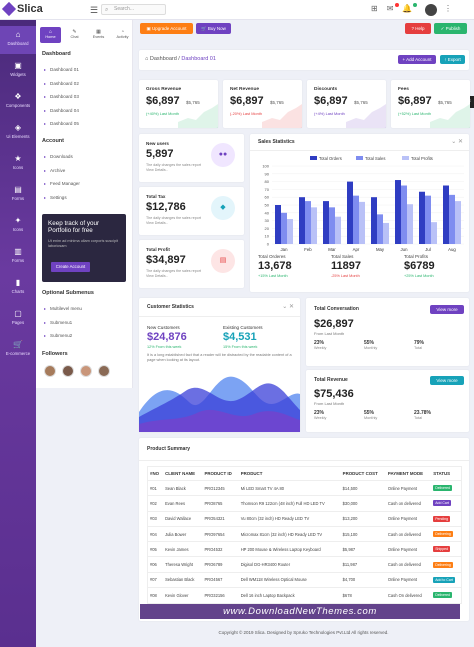  I want to click on y-tick-label: 80, so click(267, 181).